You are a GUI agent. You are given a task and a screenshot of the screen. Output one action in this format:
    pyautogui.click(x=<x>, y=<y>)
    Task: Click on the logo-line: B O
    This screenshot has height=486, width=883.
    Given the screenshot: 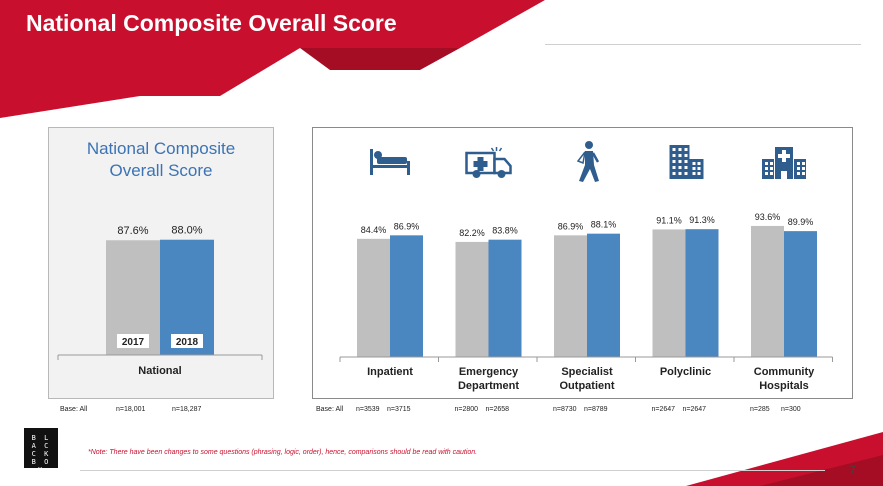 What is the action you would take?
    pyautogui.click(x=41, y=462)
    